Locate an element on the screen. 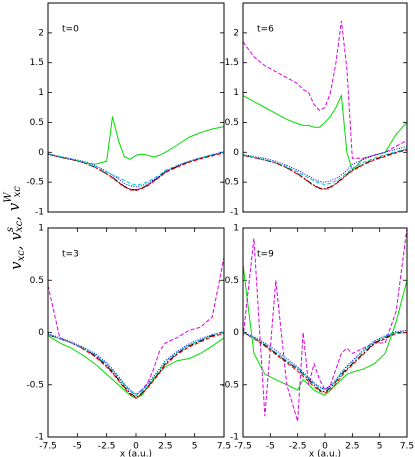  y-label-part: W is located at coordinates (8, 197).